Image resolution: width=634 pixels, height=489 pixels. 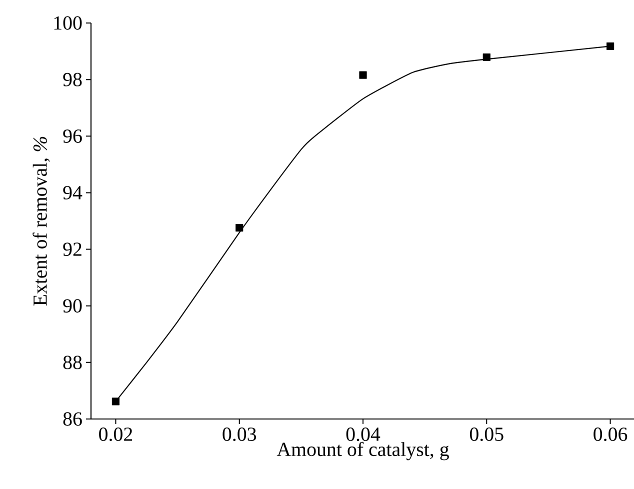 I want to click on x-tick-label: 0.05, so click(x=487, y=435).